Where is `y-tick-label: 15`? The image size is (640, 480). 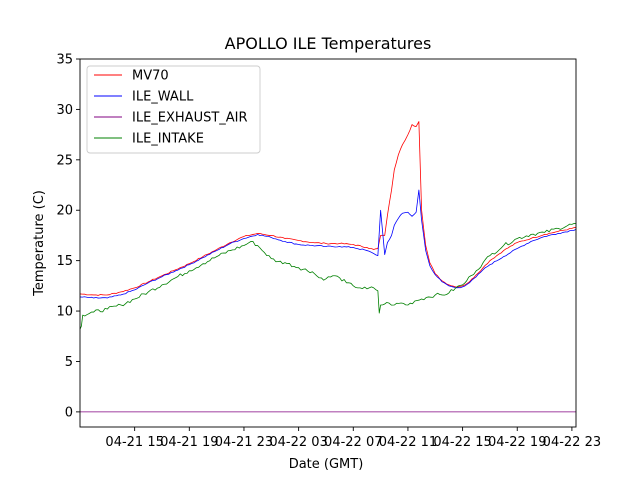 y-tick-label: 15 is located at coordinates (64, 261).